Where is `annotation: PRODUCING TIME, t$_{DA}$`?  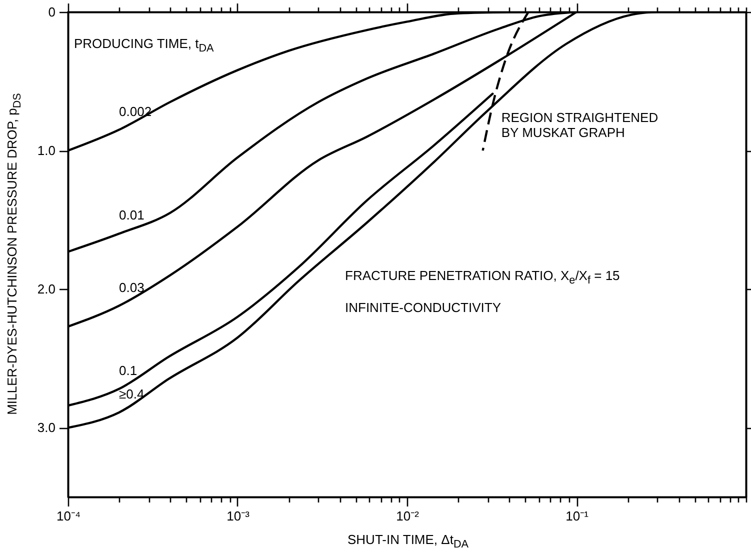
annotation: PRODUCING TIME, t$_{DA}$ is located at coordinates (144, 45).